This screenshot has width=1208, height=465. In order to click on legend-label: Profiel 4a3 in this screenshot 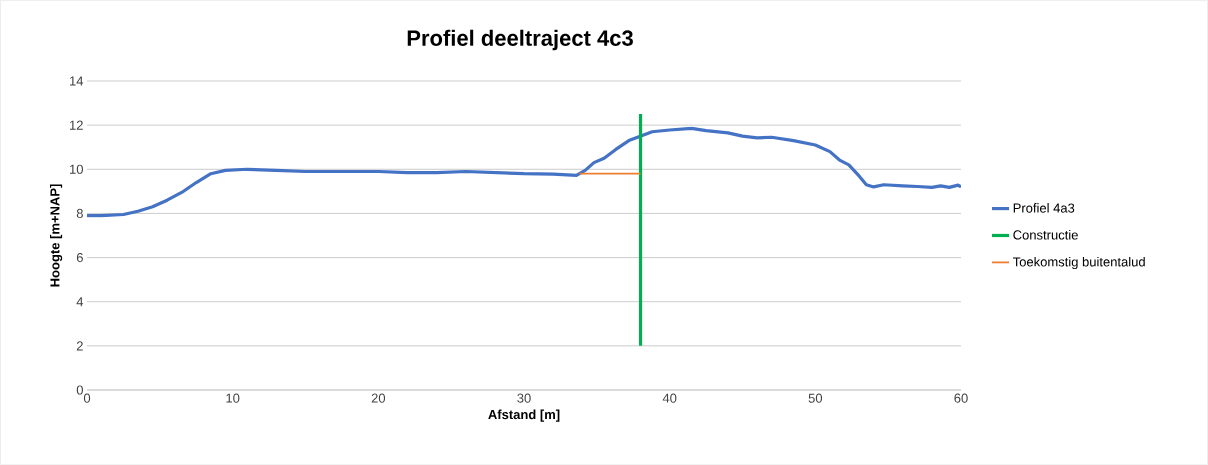, I will do `click(1044, 208)`.